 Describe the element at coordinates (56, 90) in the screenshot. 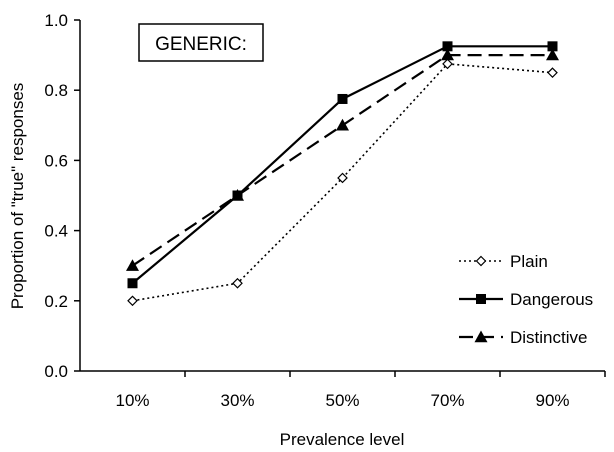

I see `y-tick-label: 0.8` at that location.